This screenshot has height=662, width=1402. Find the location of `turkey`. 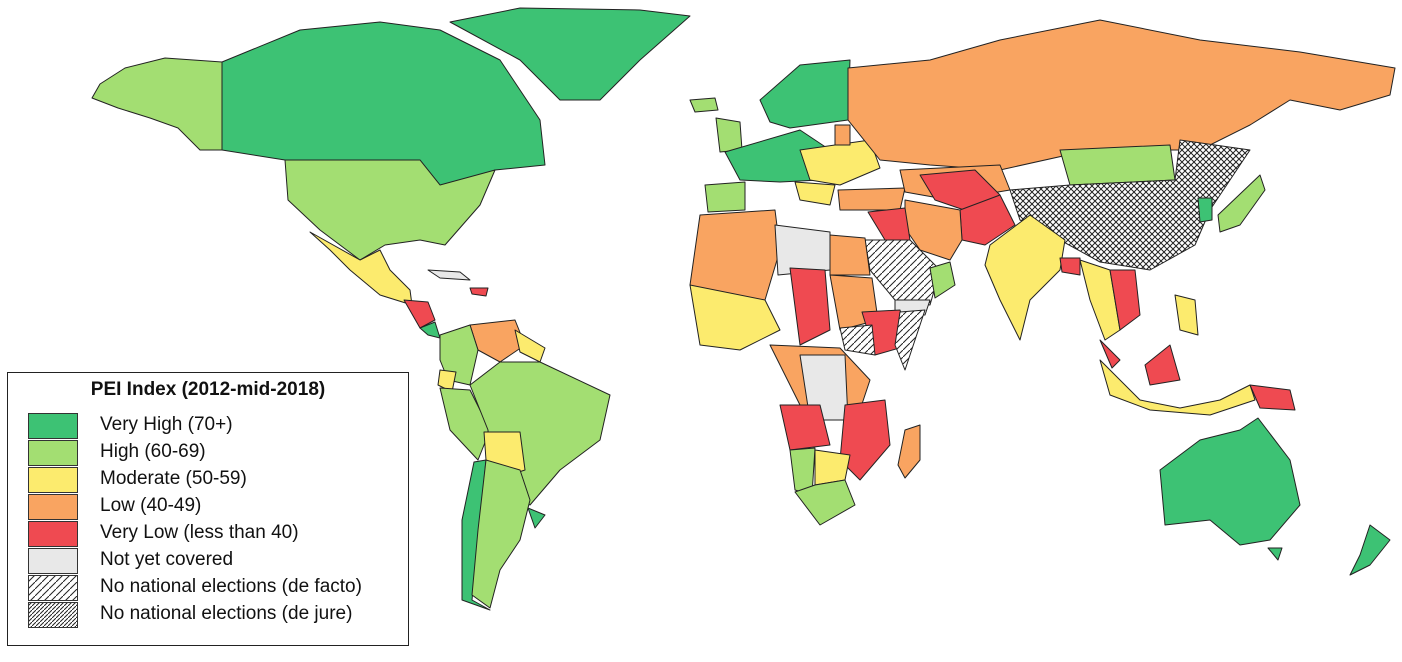

turkey is located at coordinates (871, 199).